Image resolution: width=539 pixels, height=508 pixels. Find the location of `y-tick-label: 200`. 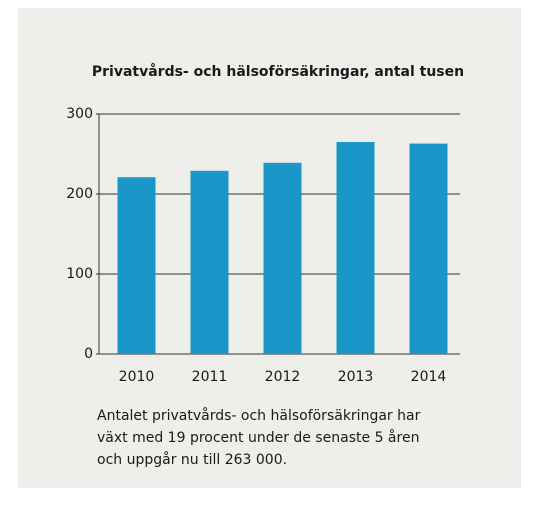

y-tick-label: 200 is located at coordinates (79, 194).